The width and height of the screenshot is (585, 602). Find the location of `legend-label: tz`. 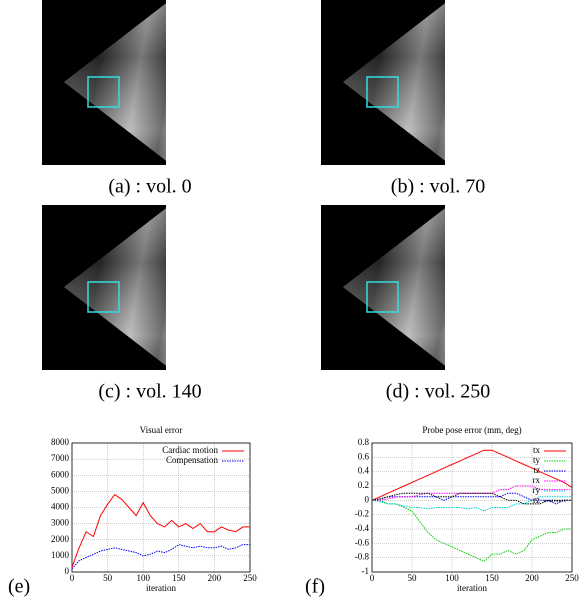

legend-label: tz is located at coordinates (537, 470).